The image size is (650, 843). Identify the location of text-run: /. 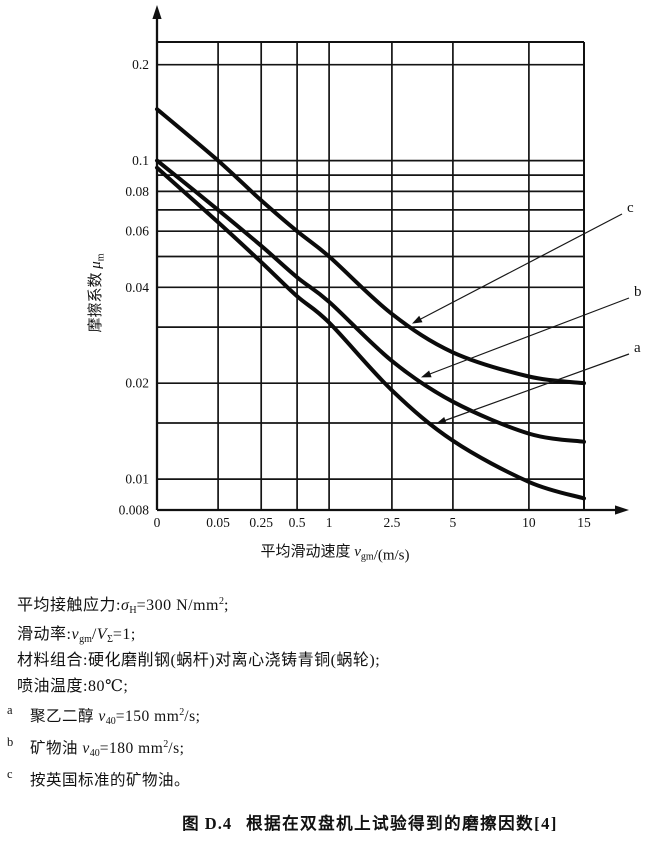
(94, 634).